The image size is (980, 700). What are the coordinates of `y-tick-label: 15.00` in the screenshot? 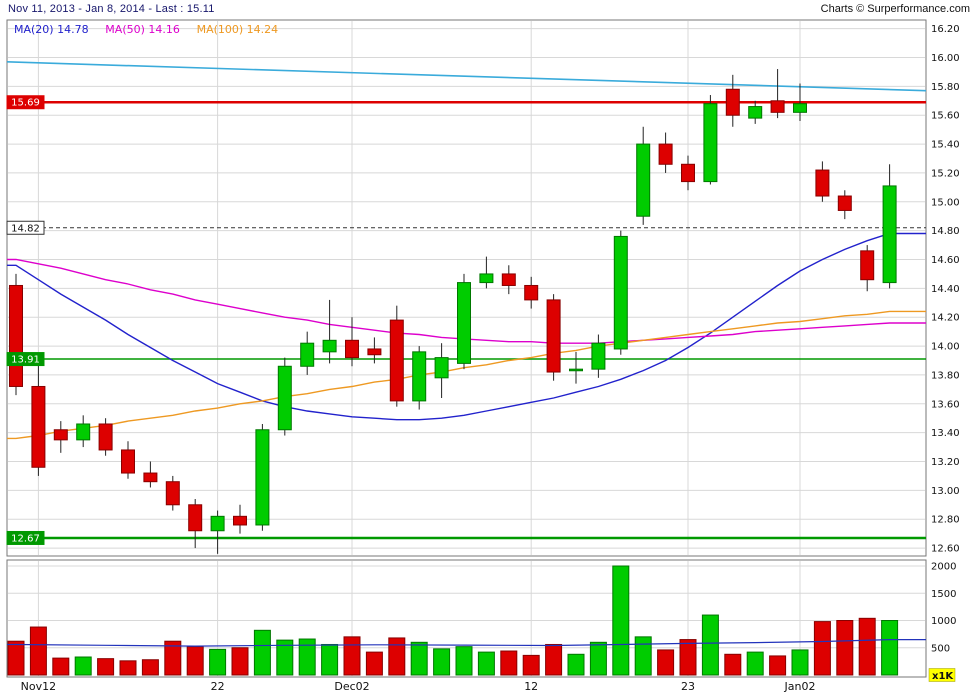 It's located at (945, 202).